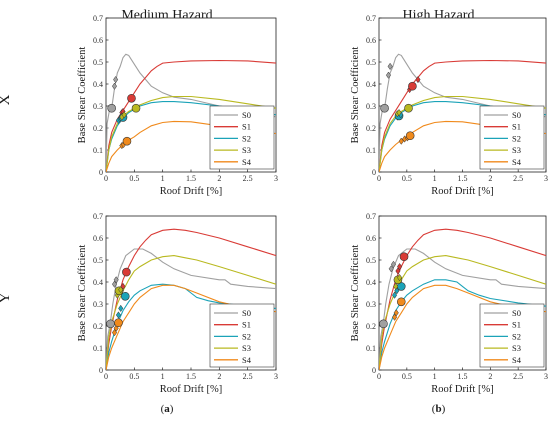  What do you see at coordinates (6, 99) in the screenshot?
I see `row-label-x: X` at bounding box center [6, 99].